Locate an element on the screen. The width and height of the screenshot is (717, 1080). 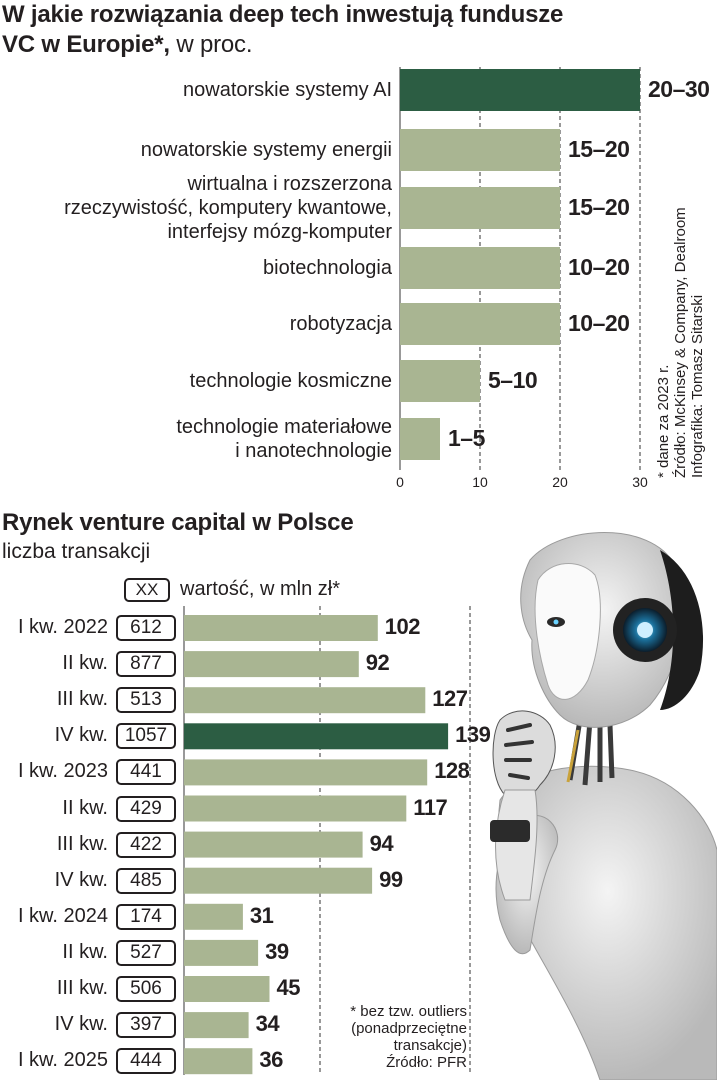
chart1-category-label: biotechnologia is located at coordinates (327, 268).